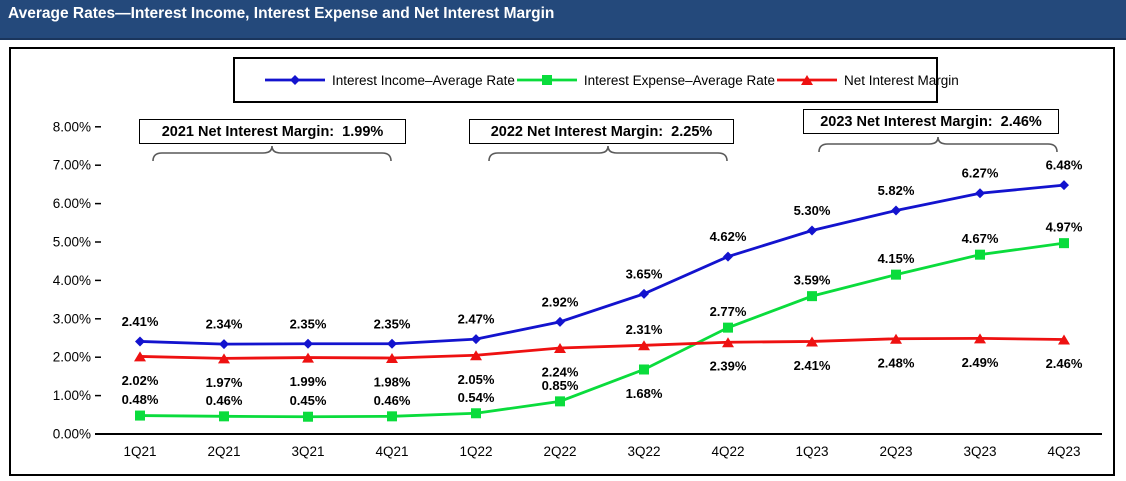 Image resolution: width=1126 pixels, height=481 pixels. I want to click on y-axis-tick-label: 5.00%, so click(72, 242).